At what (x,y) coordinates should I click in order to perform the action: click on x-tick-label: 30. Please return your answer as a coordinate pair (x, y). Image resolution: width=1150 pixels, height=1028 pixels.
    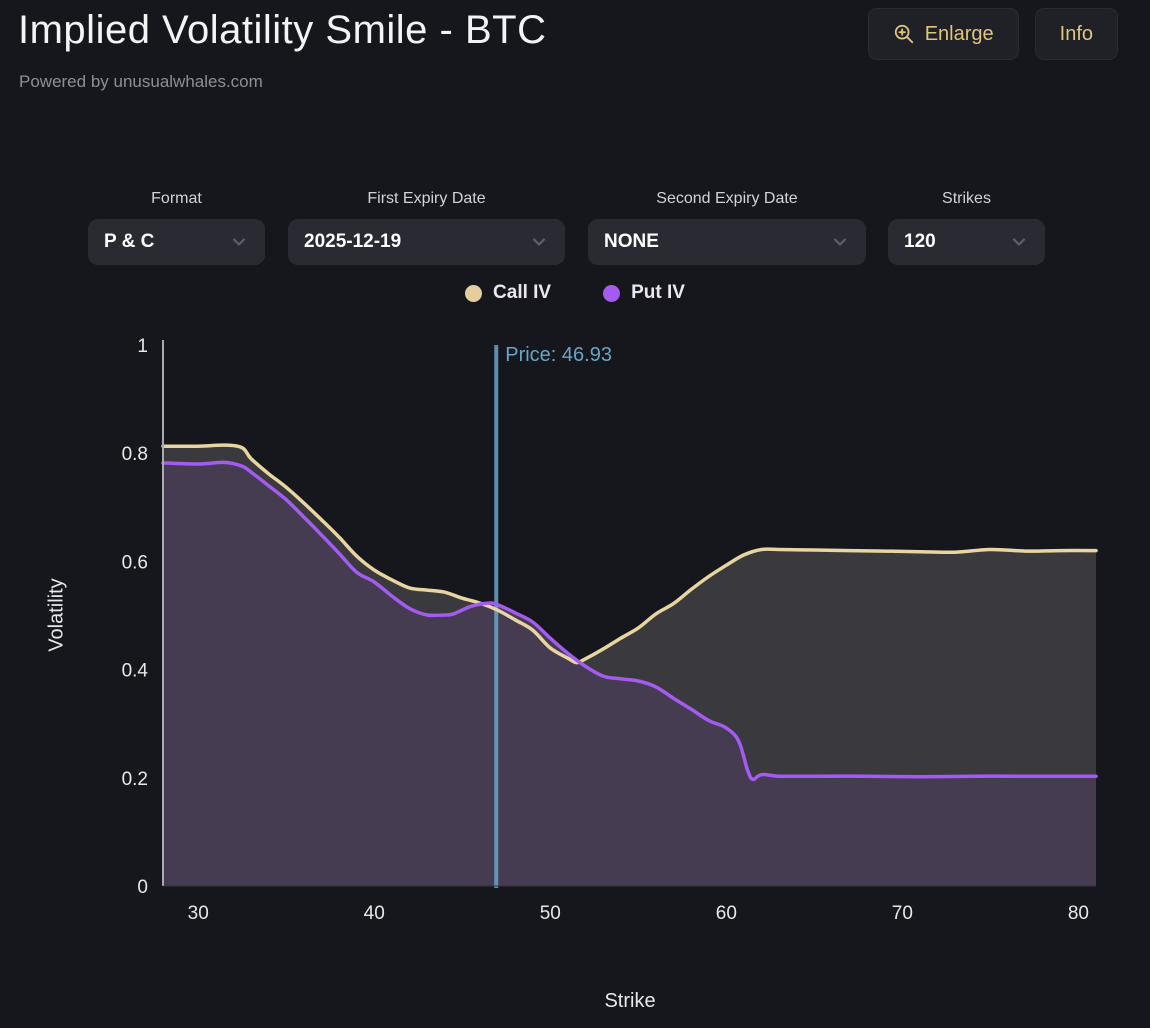
    Looking at the image, I should click on (198, 913).